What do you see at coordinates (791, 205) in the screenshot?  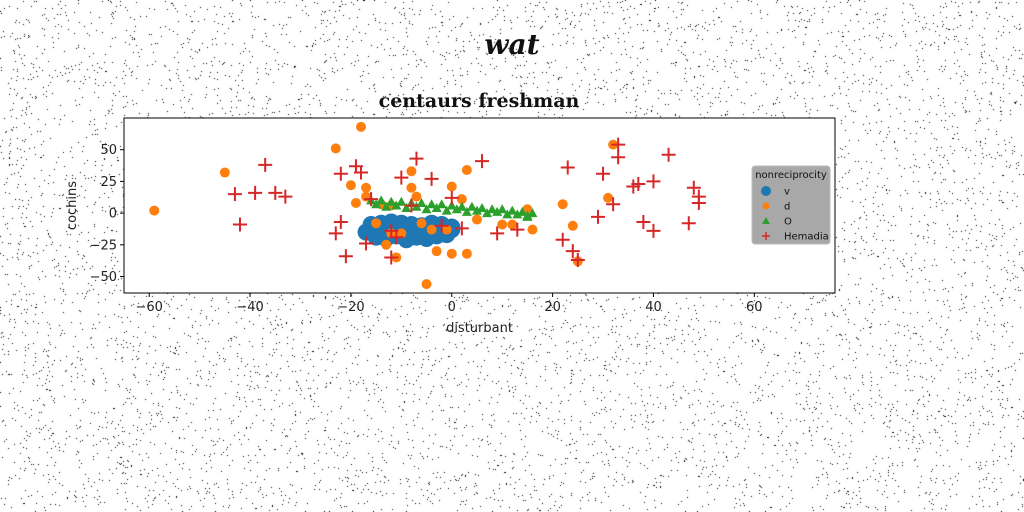 I see `legend-box` at bounding box center [791, 205].